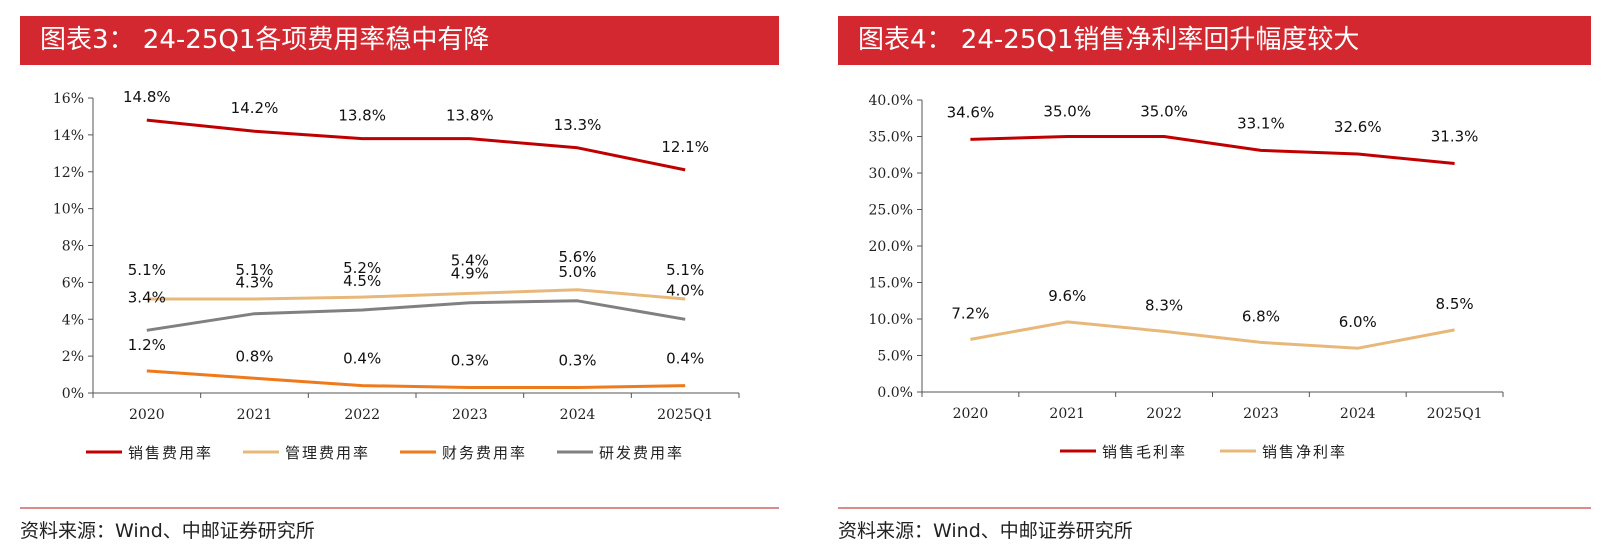 This screenshot has width=1610, height=552. What do you see at coordinates (895, 357) in the screenshot?
I see `y-tick-label: 5.0%` at bounding box center [895, 357].